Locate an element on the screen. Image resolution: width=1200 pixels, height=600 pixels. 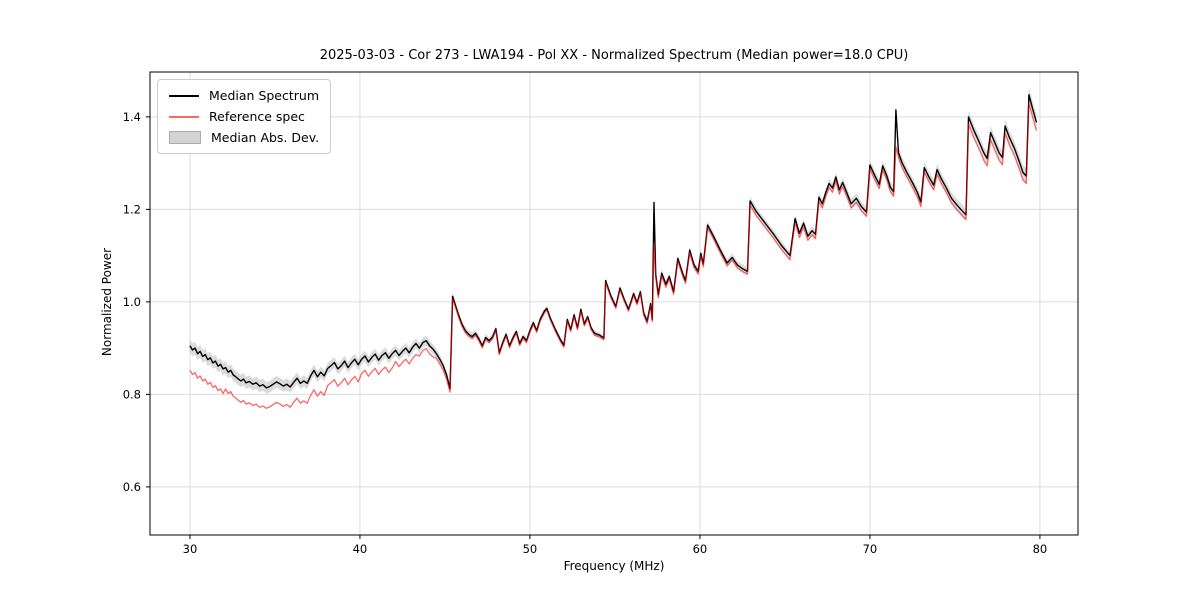
x-tick-label: 70 is located at coordinates (870, 549).